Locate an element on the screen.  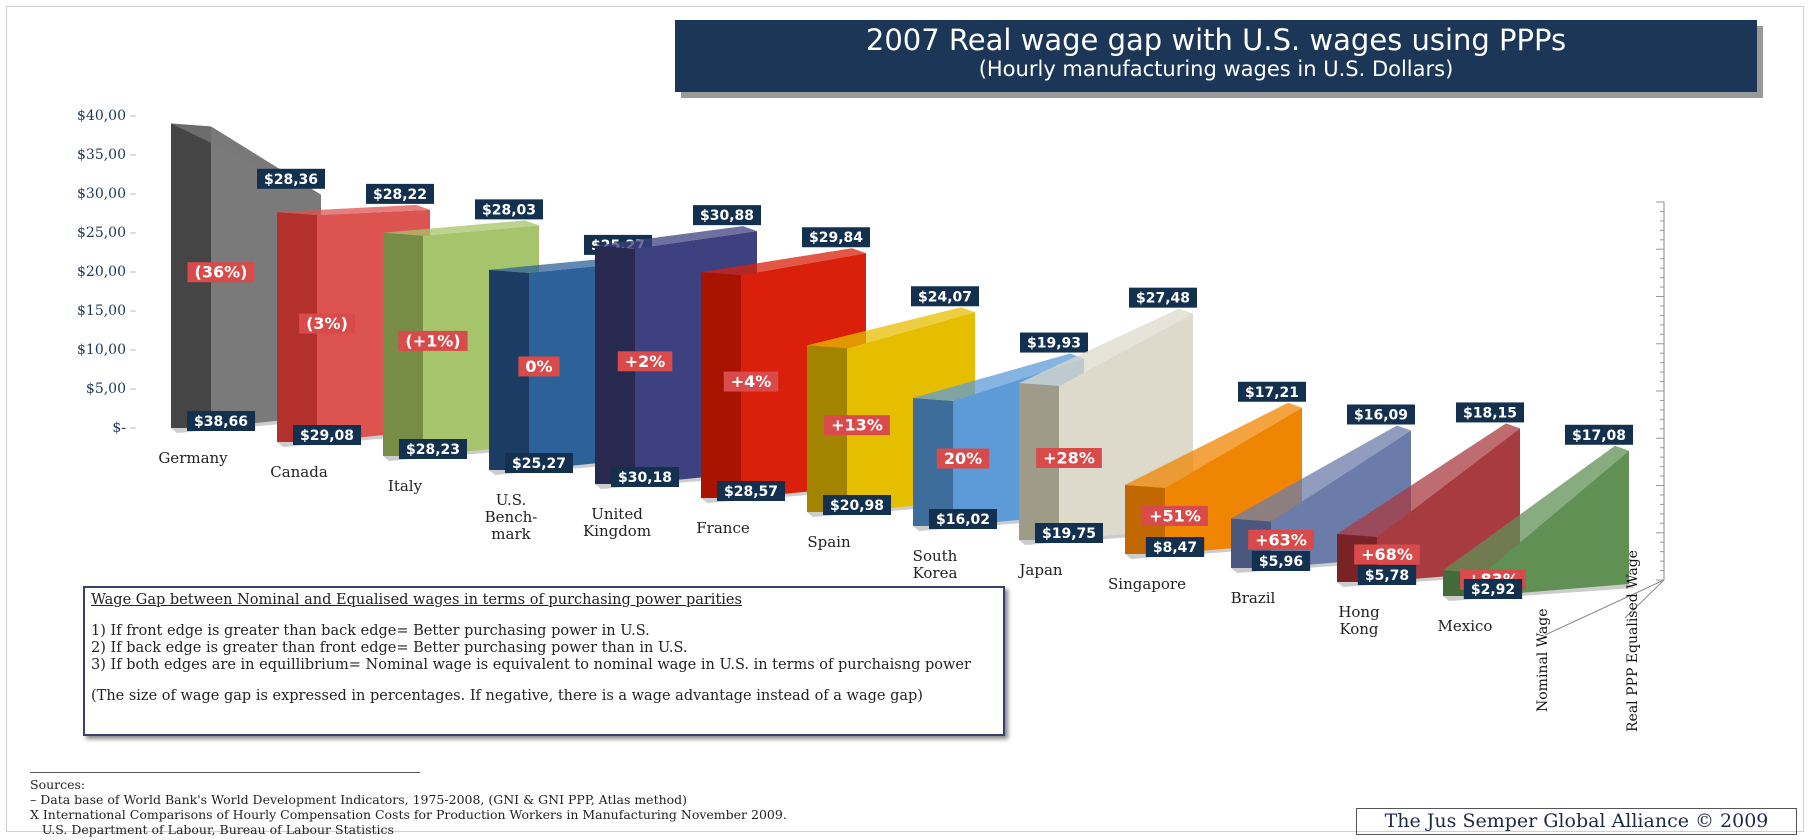
ppp-value-label-group: $19,93 is located at coordinates (1054, 342).